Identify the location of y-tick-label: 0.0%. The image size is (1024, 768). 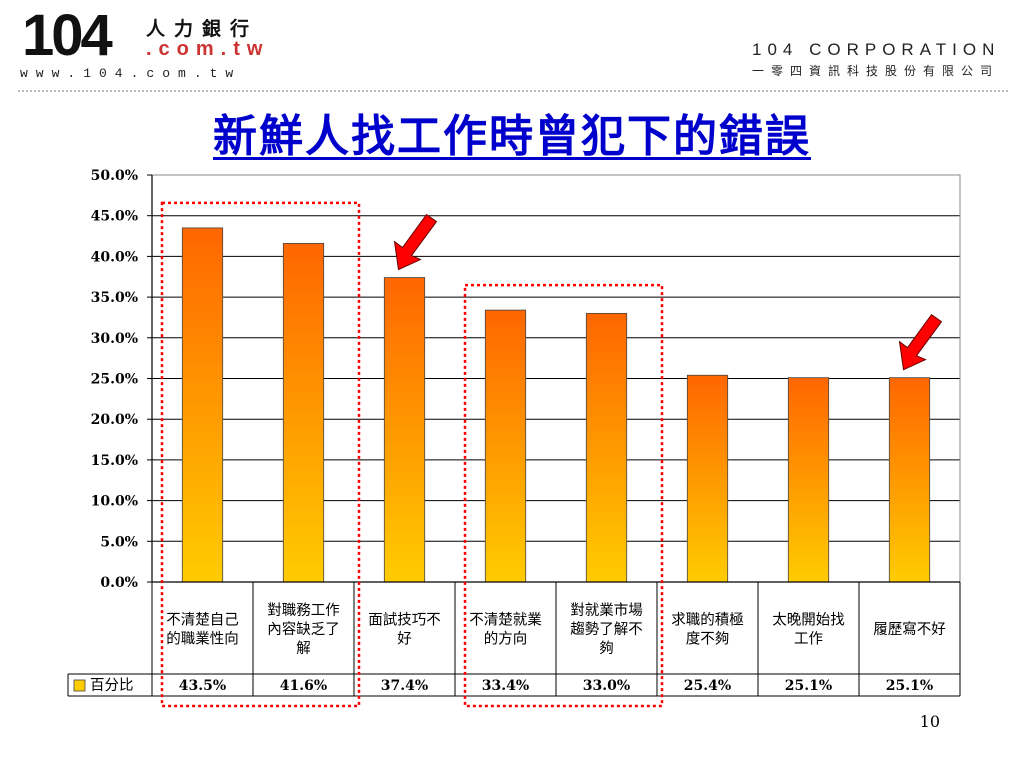
(119, 583).